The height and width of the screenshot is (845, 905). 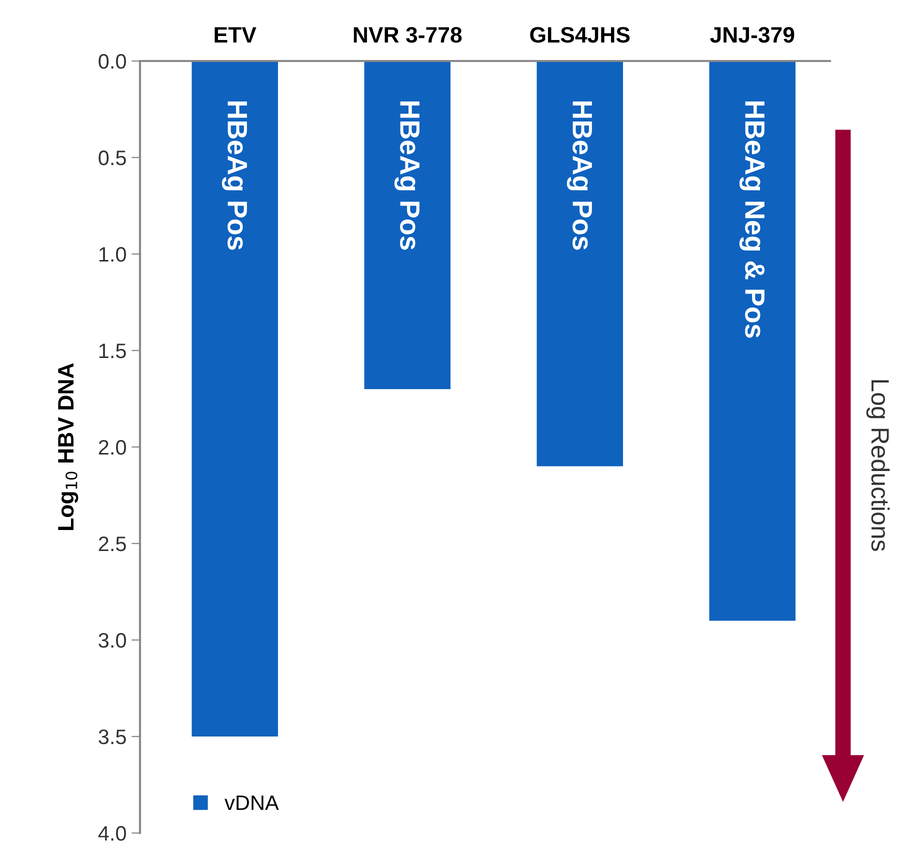 What do you see at coordinates (752, 219) in the screenshot?
I see `annotation: HBeAg Neg & Pos` at bounding box center [752, 219].